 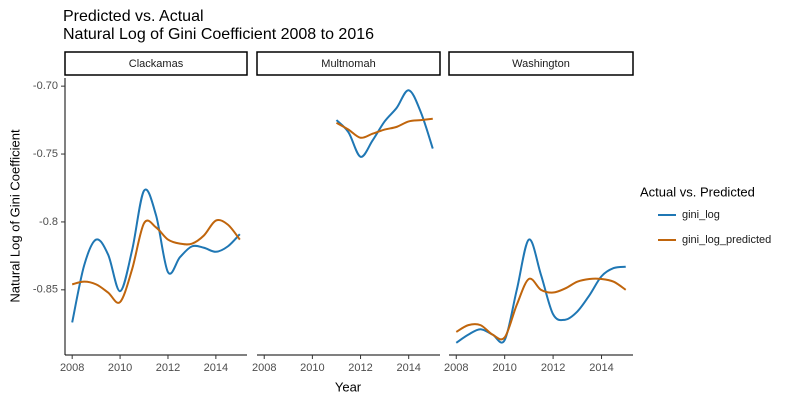 I want to click on strip-text: Washington, so click(x=541, y=64).